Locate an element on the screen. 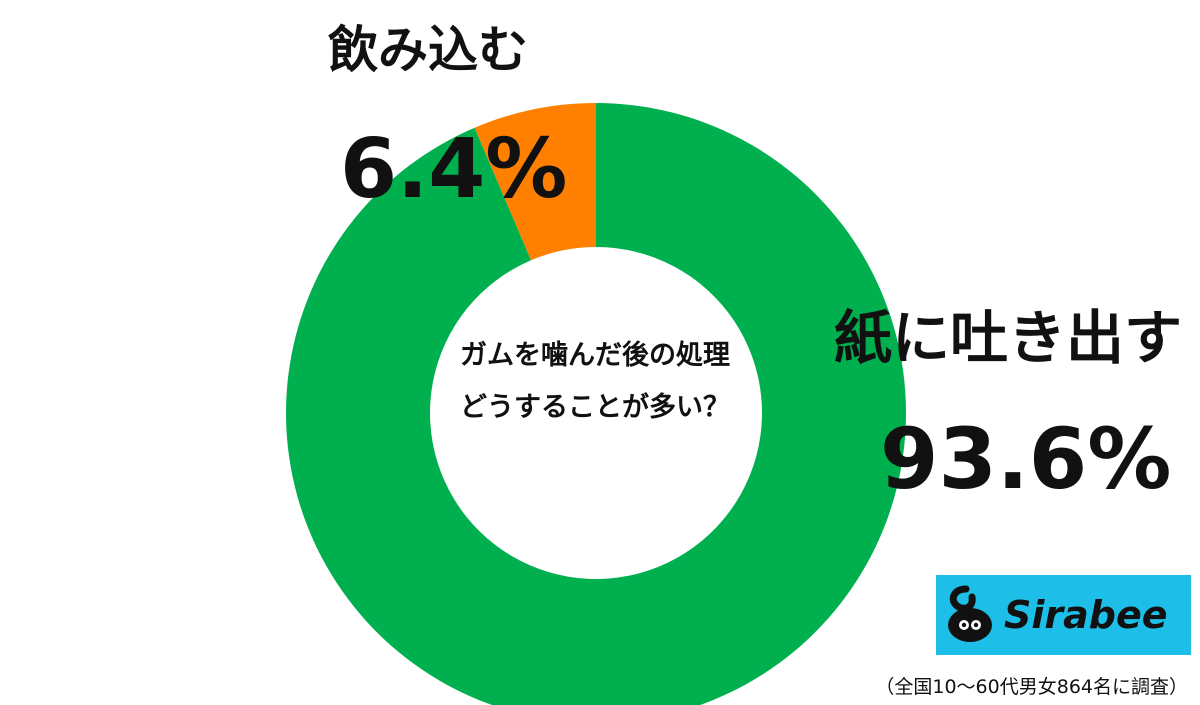 The width and height of the screenshot is (1200, 705). question-line-2: どうすることが多い？ is located at coordinates (595, 407).